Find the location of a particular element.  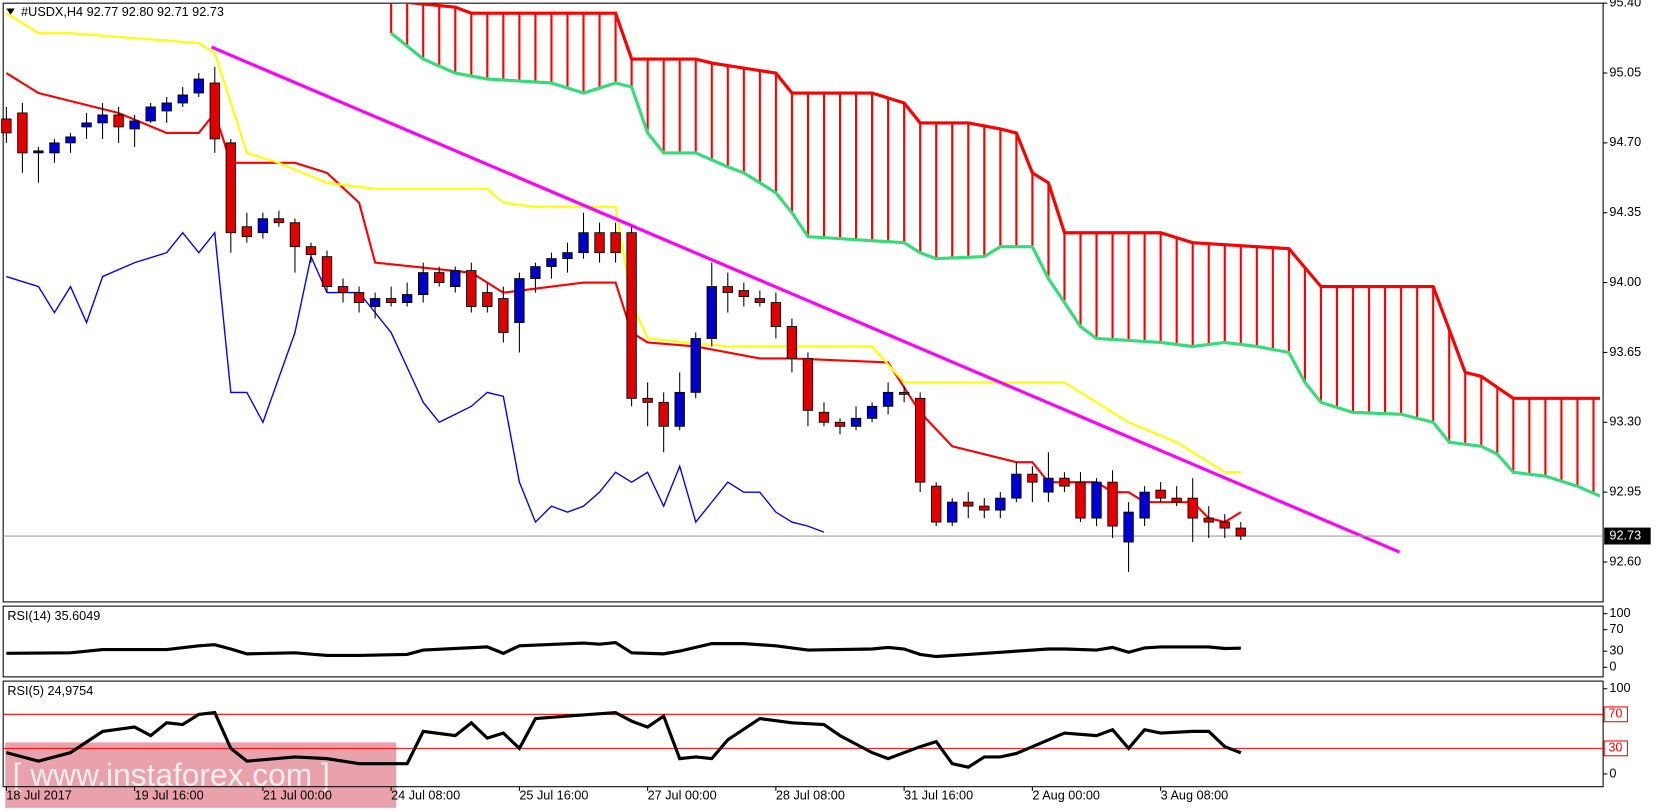

panel-title: RSI(5) 24,9754 is located at coordinates (50, 691).